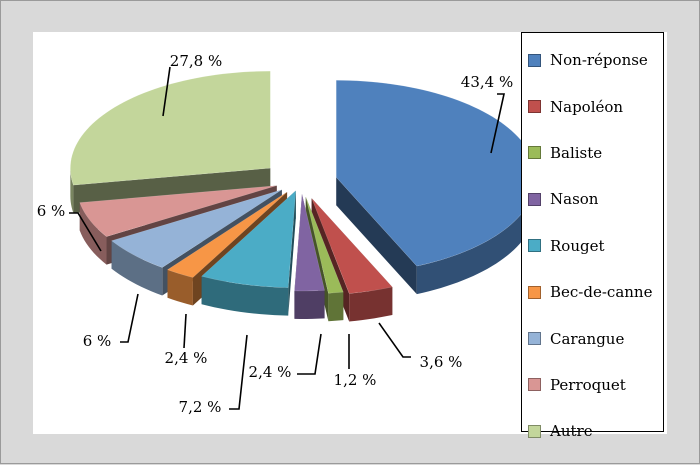 This screenshot has width=700, height=465. Describe the element at coordinates (309, 242) in the screenshot. I see `slice-nason` at that location.